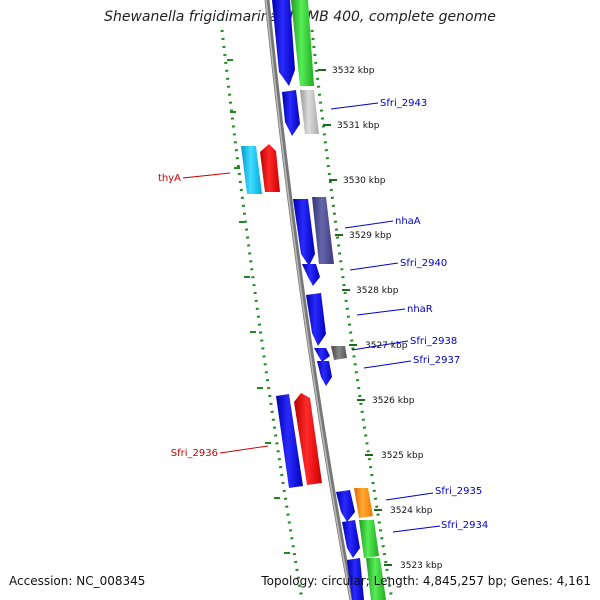 This screenshot has width=600, height=600. I want to click on outer-dotted-guide, so click(262, 314).